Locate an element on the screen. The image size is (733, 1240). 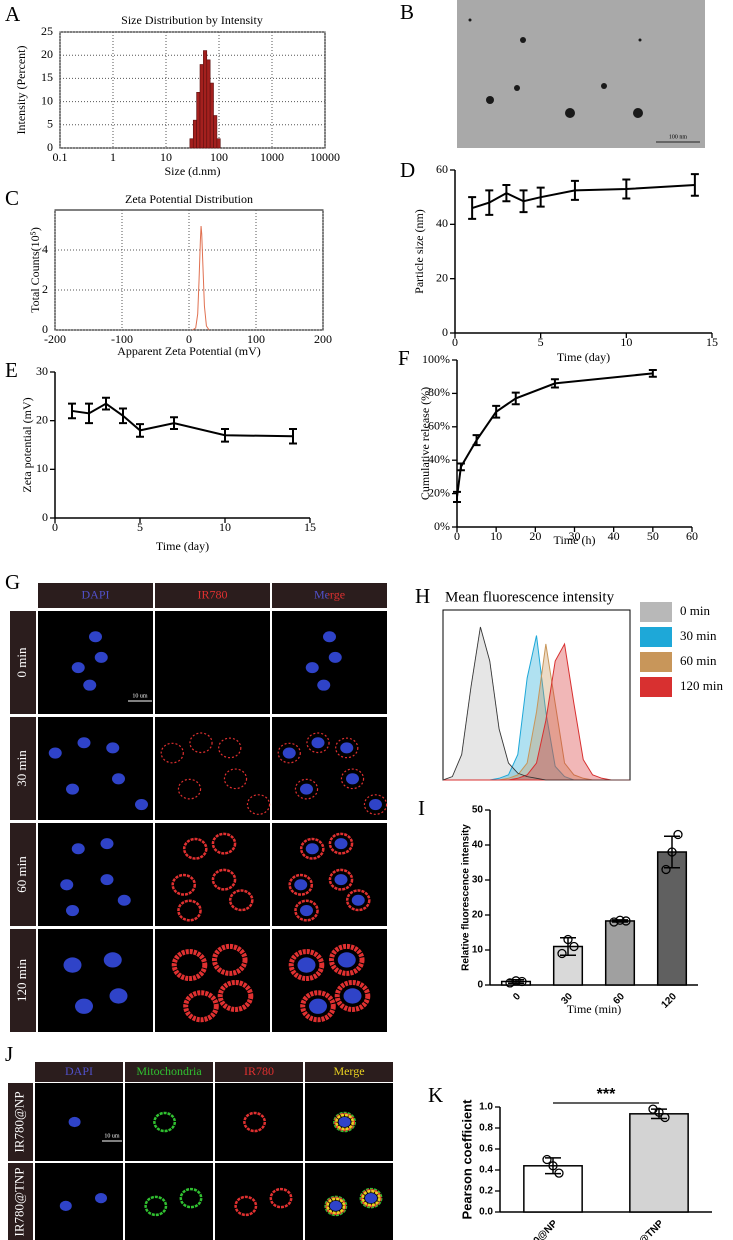
y-tick-label: 80% is located at coordinates (439, 392).